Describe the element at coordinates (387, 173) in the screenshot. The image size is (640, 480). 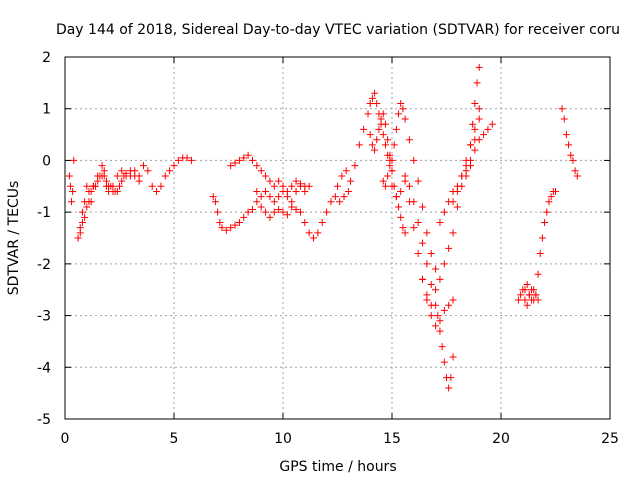
I see `series-seg8` at that location.